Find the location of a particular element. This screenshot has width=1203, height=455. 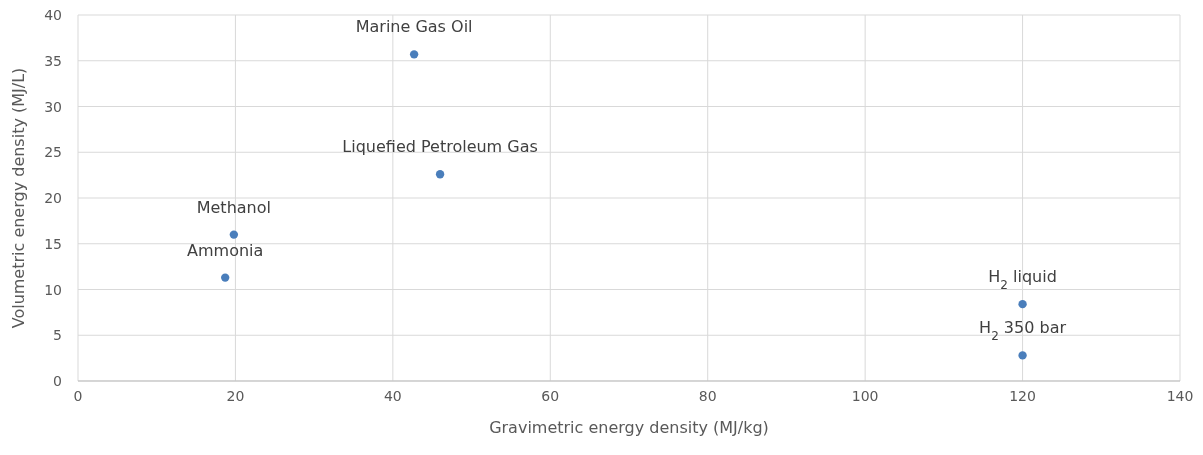

annotation: Ammonia is located at coordinates (225, 250).